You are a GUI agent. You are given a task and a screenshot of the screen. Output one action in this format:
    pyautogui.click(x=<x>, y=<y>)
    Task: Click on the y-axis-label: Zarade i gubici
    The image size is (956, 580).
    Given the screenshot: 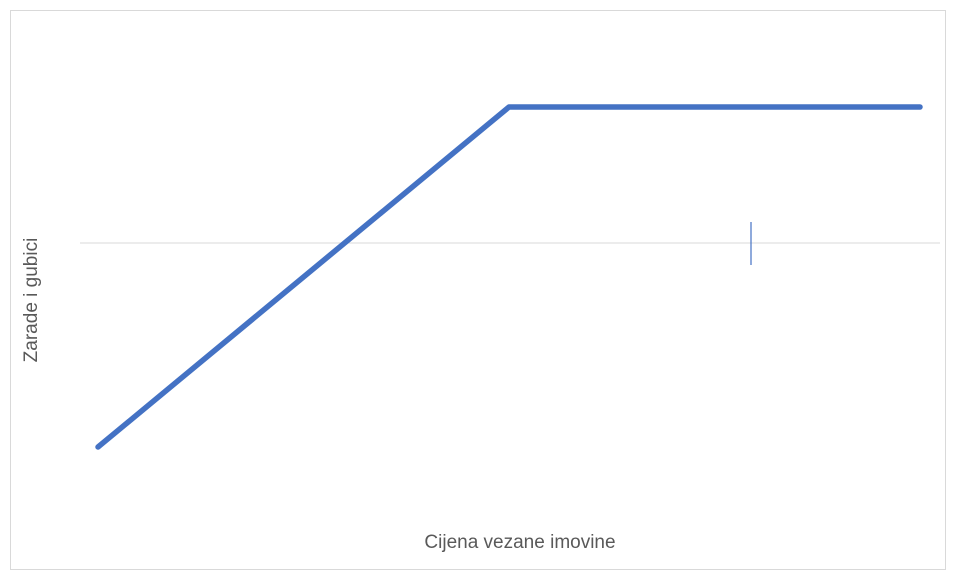 What is the action you would take?
    pyautogui.click(x=31, y=300)
    